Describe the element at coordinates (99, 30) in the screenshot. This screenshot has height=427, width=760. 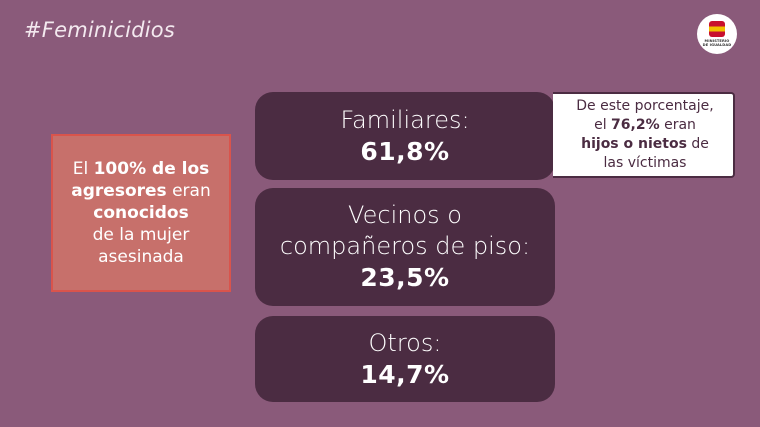
I see `hashtag-title: #Feminicidios` at that location.